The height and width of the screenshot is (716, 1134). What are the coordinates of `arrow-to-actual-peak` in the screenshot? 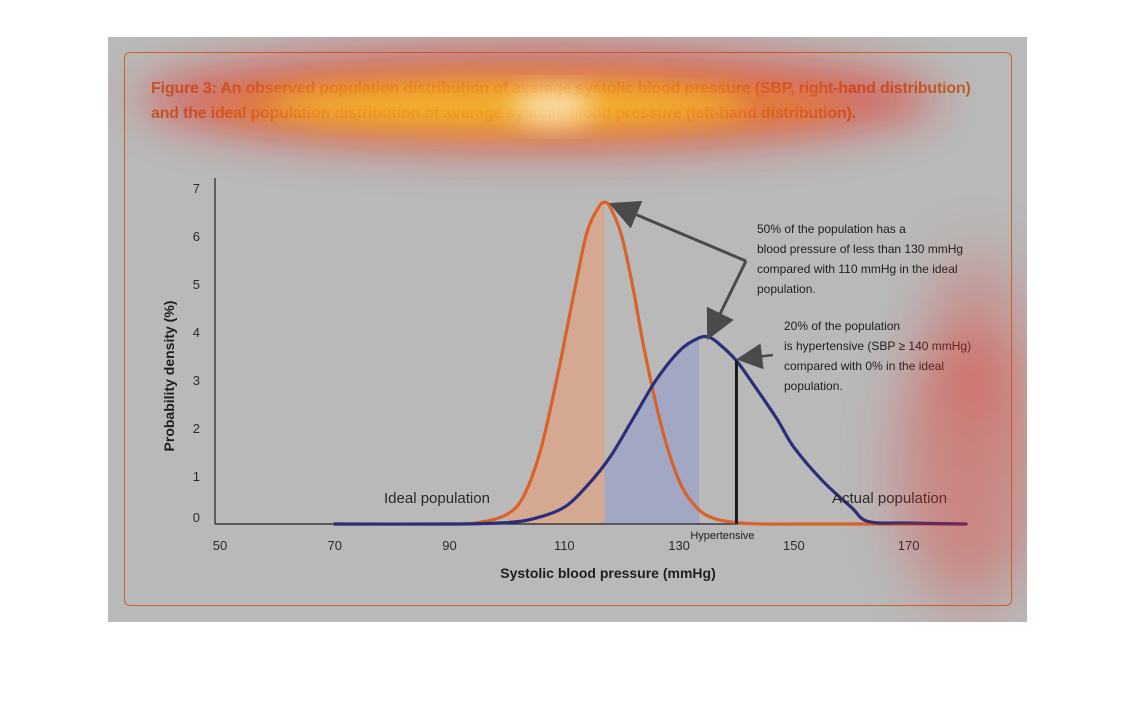 It's located at (727, 300).